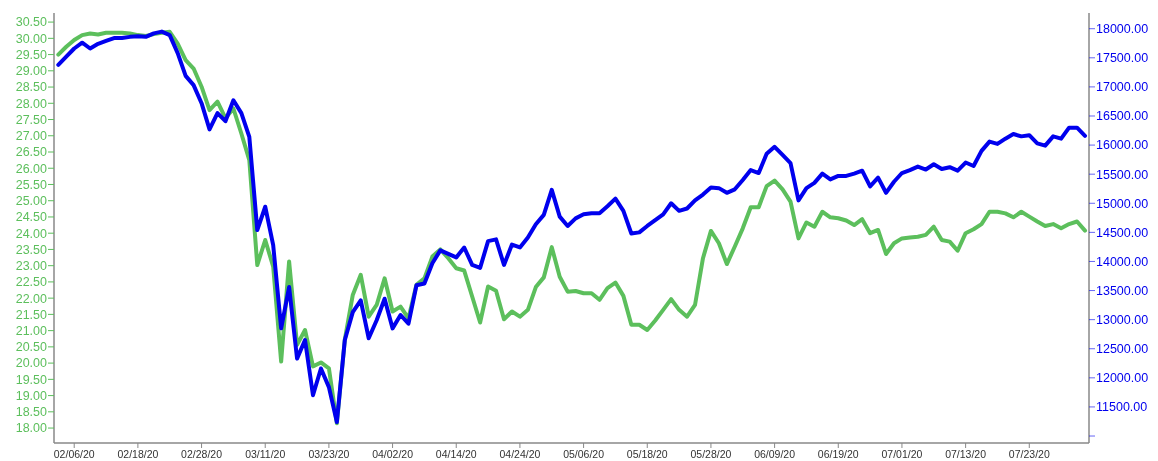 This screenshot has width=1158, height=461. I want to click on x-tick-label: 02/18/20, so click(138, 454).